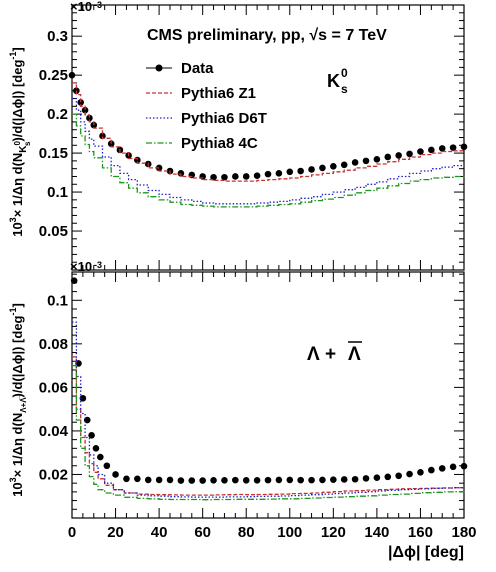 The width and height of the screenshot is (496, 572). I want to click on ylabel-top-part6: s, so click(27, 143).